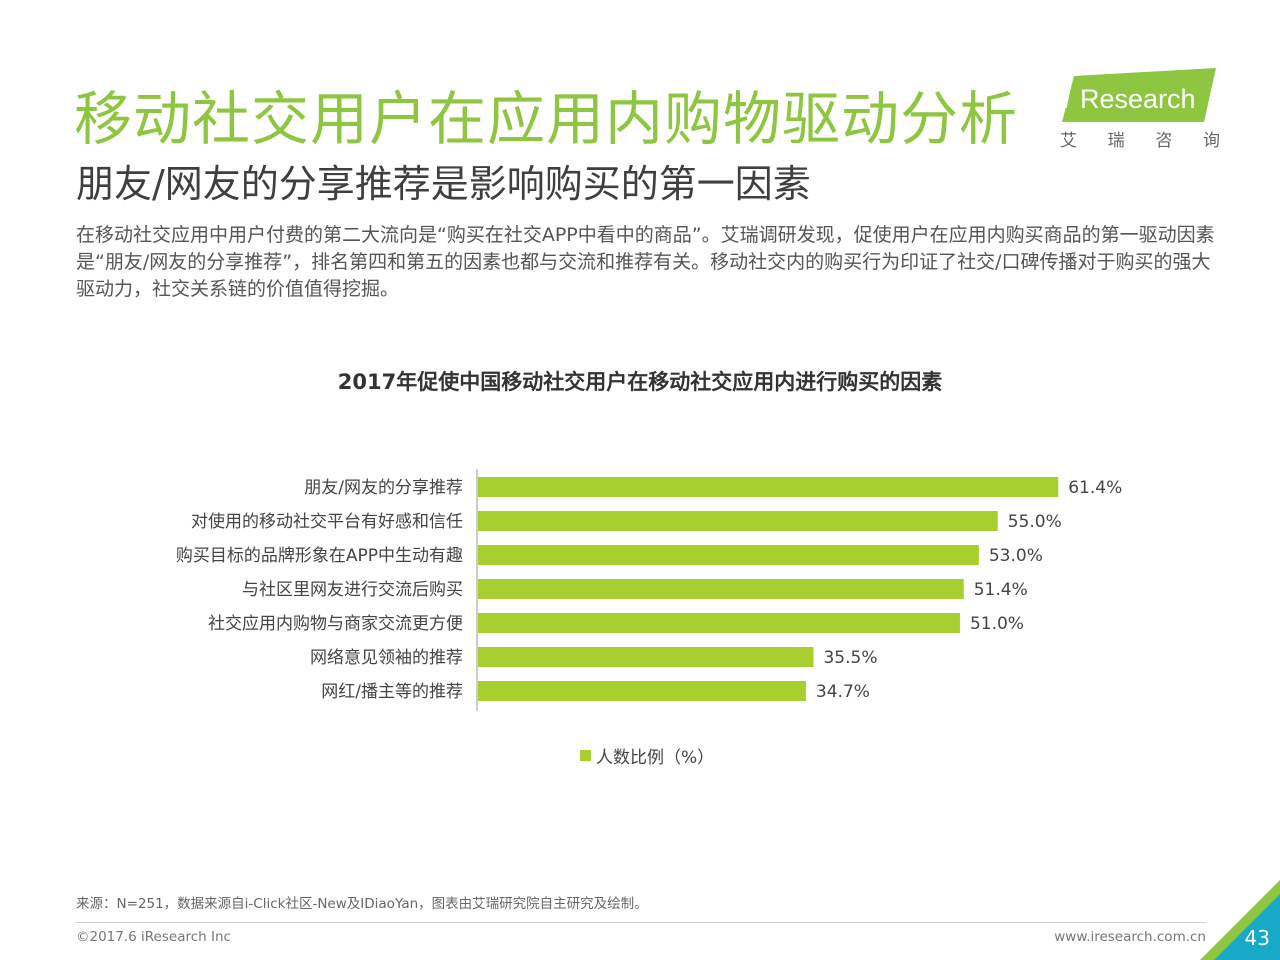  What do you see at coordinates (1001, 590) in the screenshot?
I see `data-label: 51.4%` at bounding box center [1001, 590].